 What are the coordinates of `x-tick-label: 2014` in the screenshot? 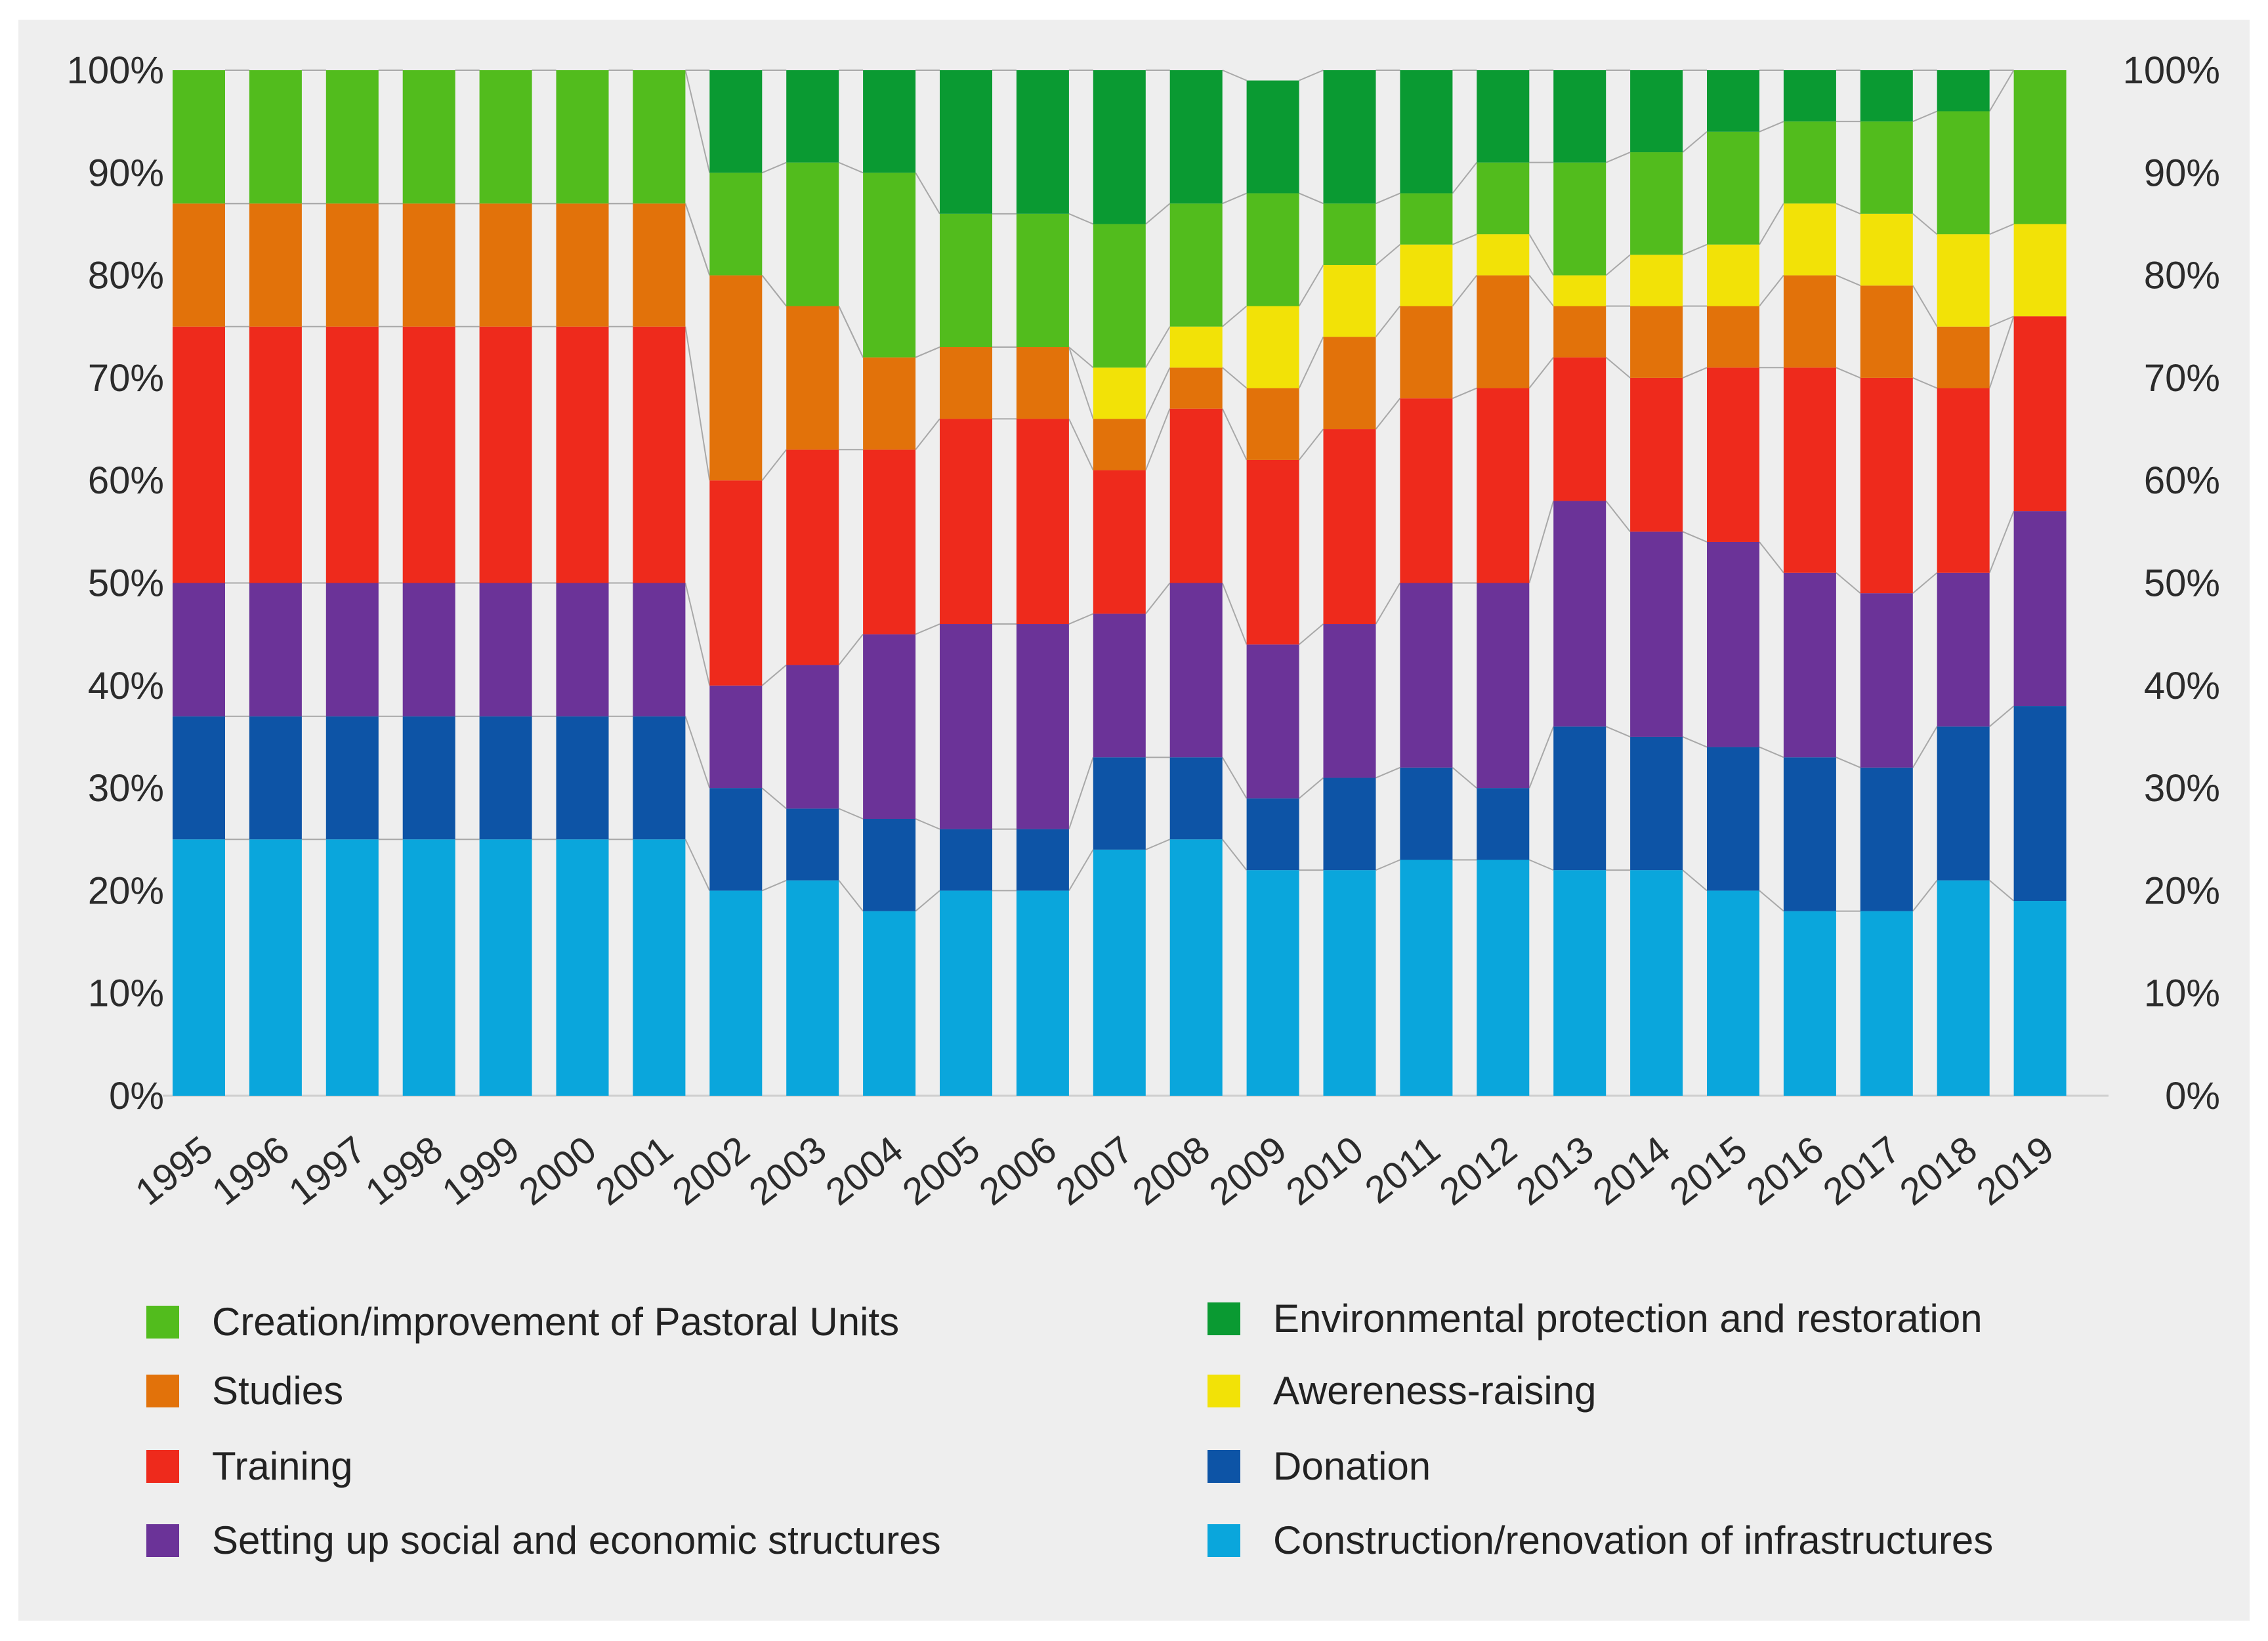 It's located at (1631, 1171).